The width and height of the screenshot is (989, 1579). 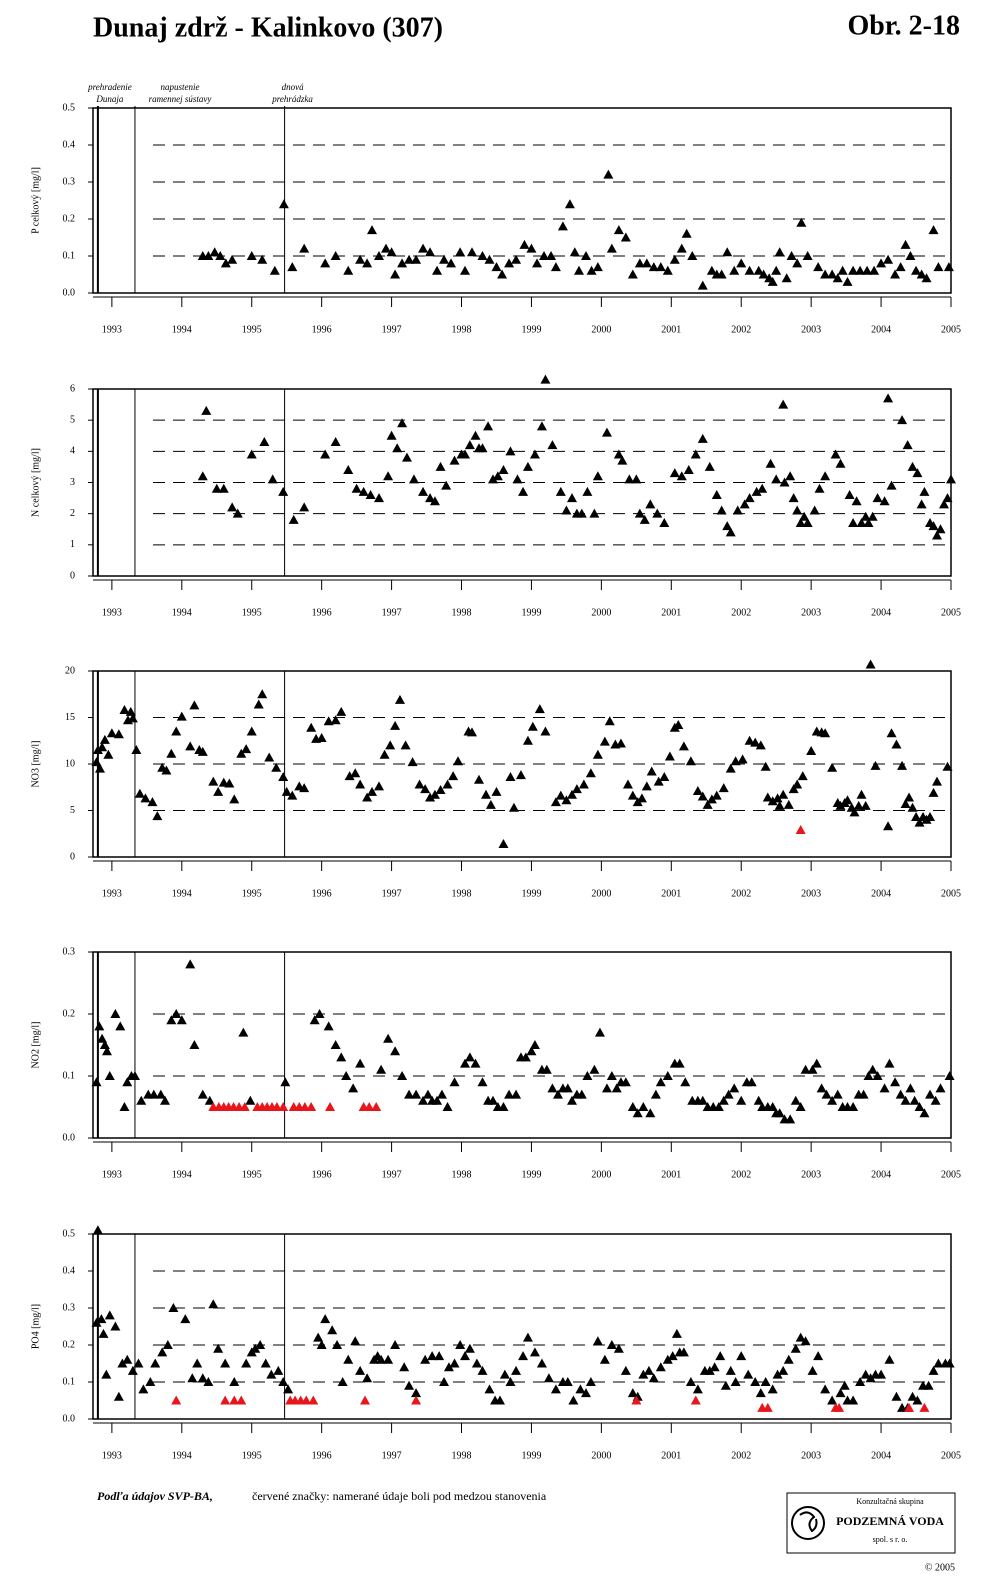 What do you see at coordinates (69, 292) in the screenshot?
I see `y-tick-label: 0.0` at bounding box center [69, 292].